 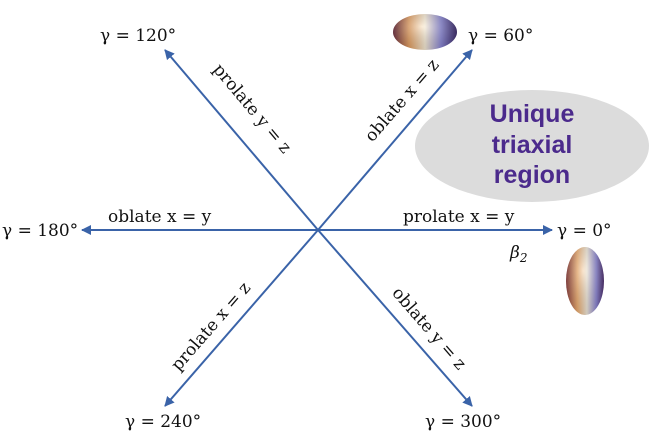 I want to click on label-gamma-0: γ = 0°, so click(x=584, y=231).